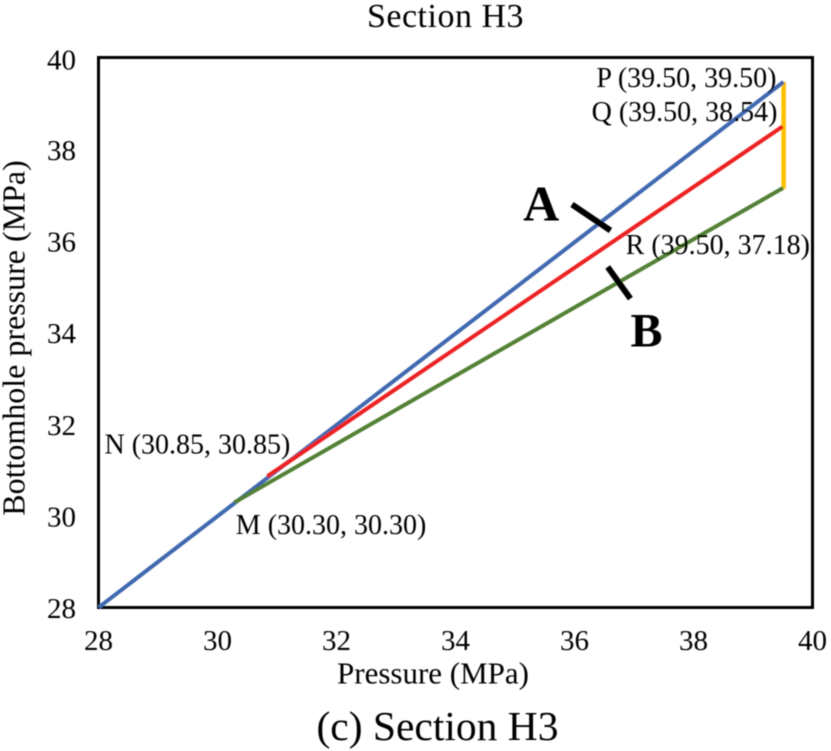  What do you see at coordinates (686, 78) in the screenshot?
I see `svg-text: P (39.50, 39.50)` at bounding box center [686, 78].